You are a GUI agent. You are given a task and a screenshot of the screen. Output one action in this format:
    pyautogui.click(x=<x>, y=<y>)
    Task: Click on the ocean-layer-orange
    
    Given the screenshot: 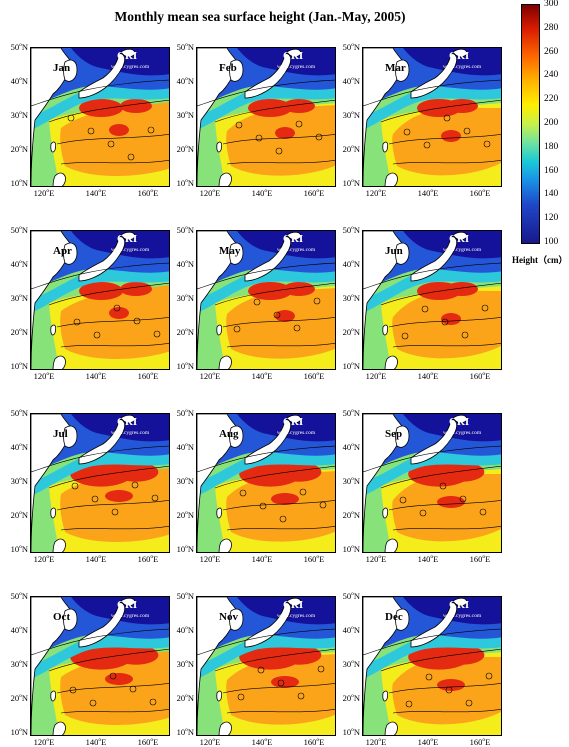 What is the action you would take?
    pyautogui.click(x=114, y=505)
    